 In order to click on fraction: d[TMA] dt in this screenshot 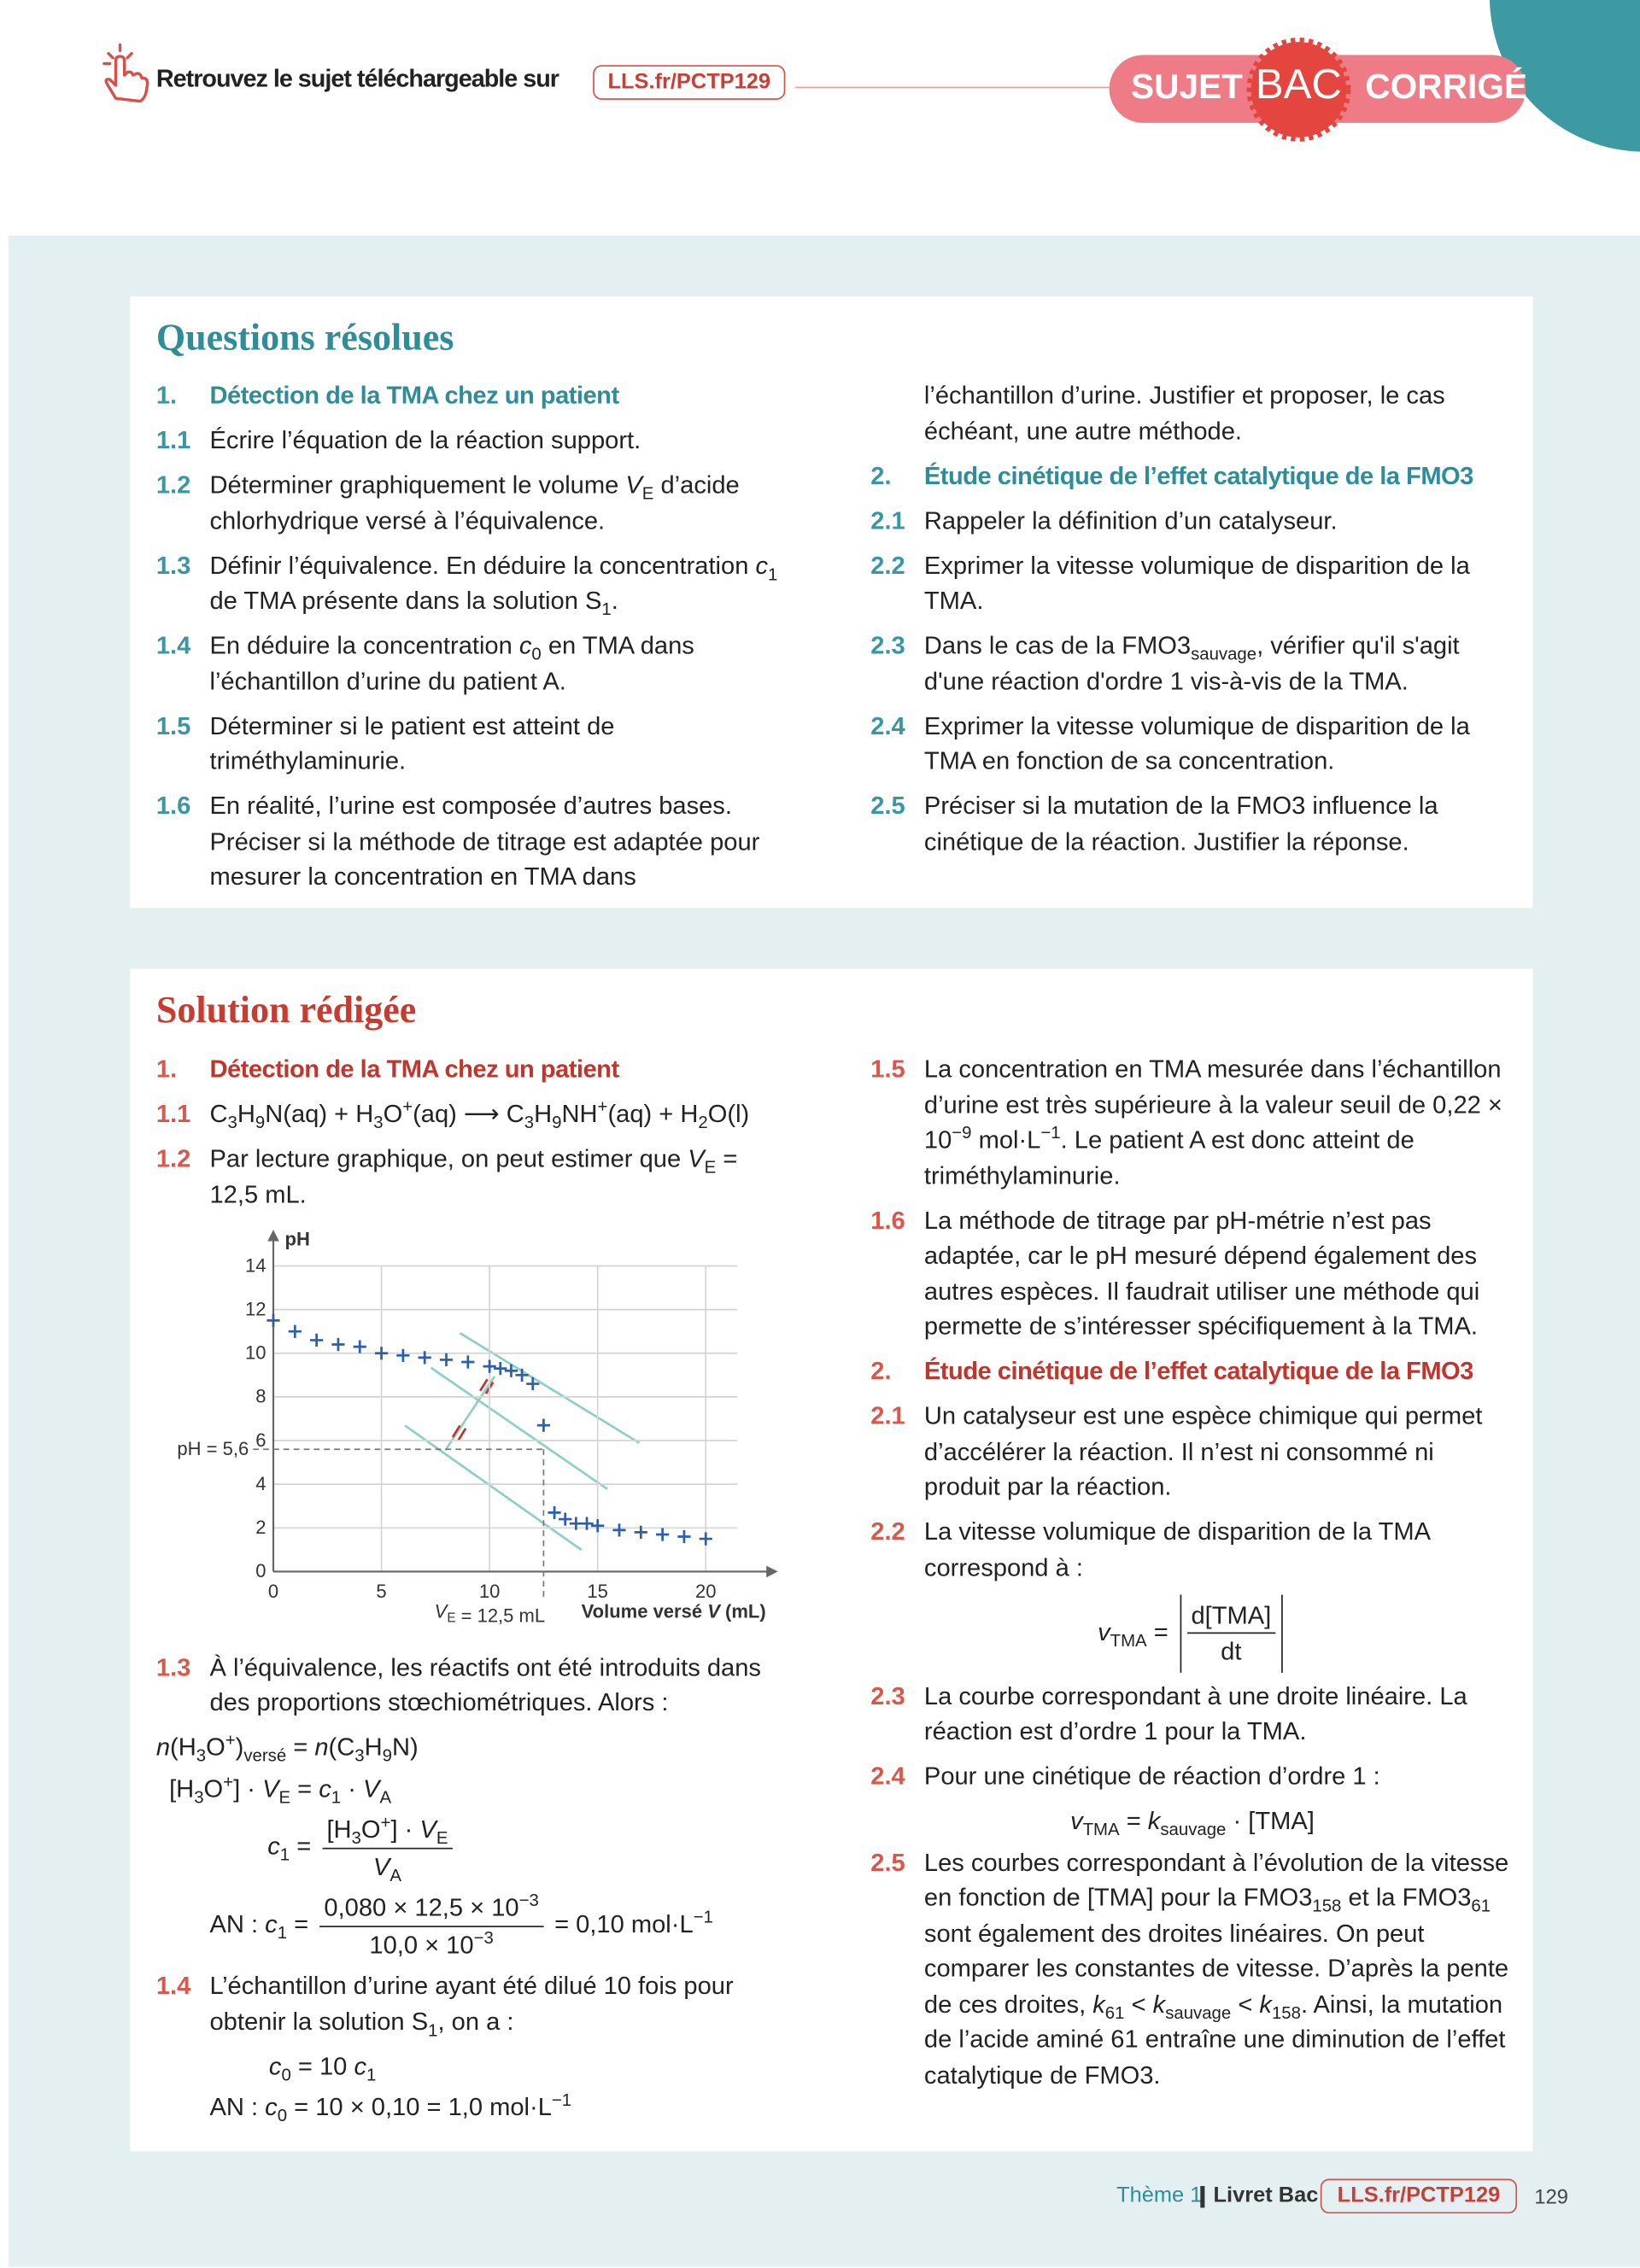, I will do `click(1231, 1633)`.